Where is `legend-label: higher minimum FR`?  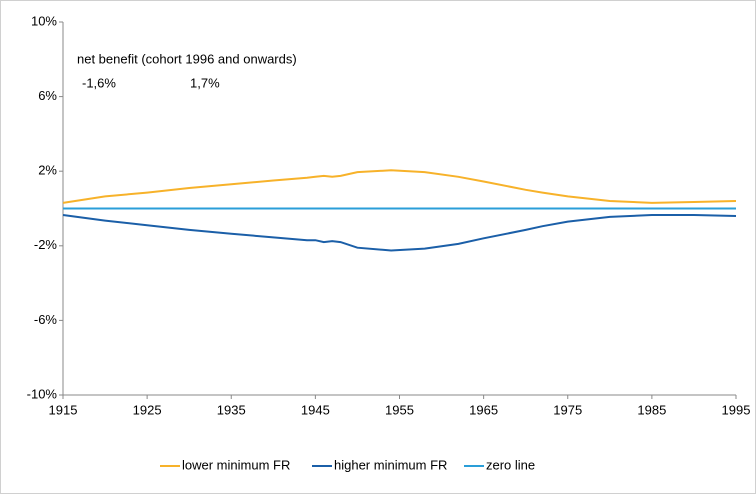 legend-label: higher minimum FR is located at coordinates (390, 464).